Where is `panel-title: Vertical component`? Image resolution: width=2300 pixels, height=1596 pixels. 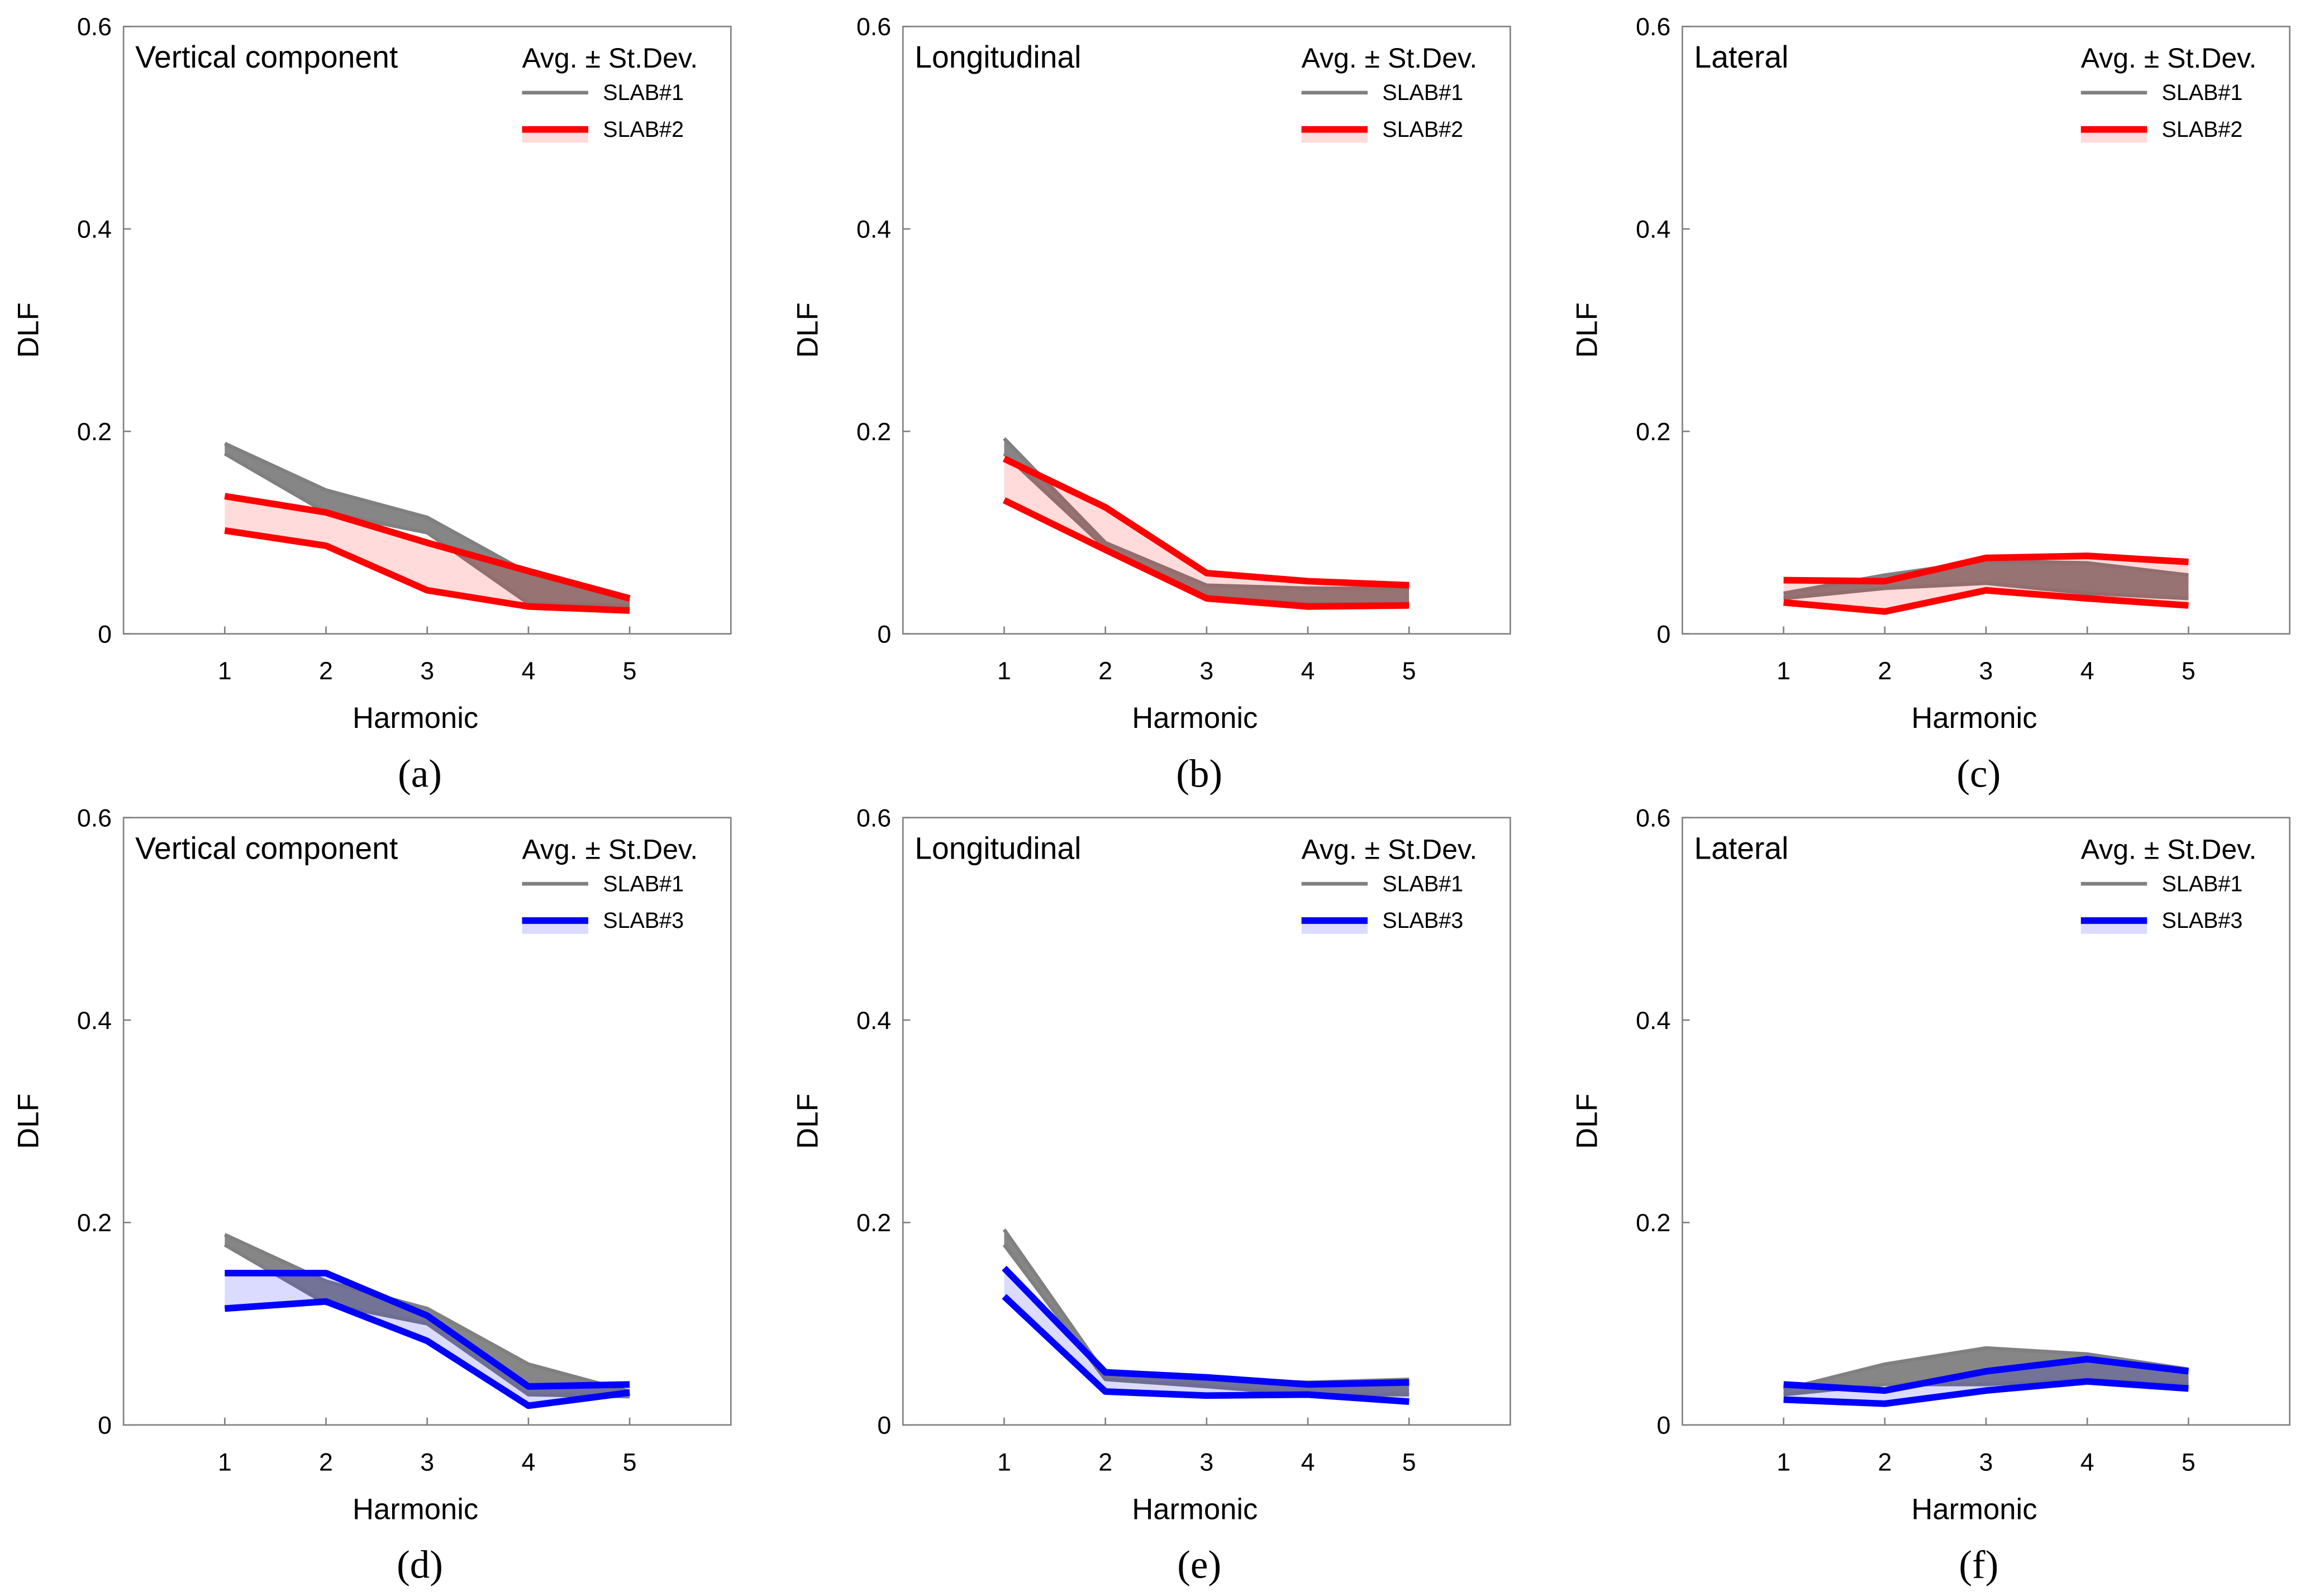
panel-title: Vertical component is located at coordinates (266, 57).